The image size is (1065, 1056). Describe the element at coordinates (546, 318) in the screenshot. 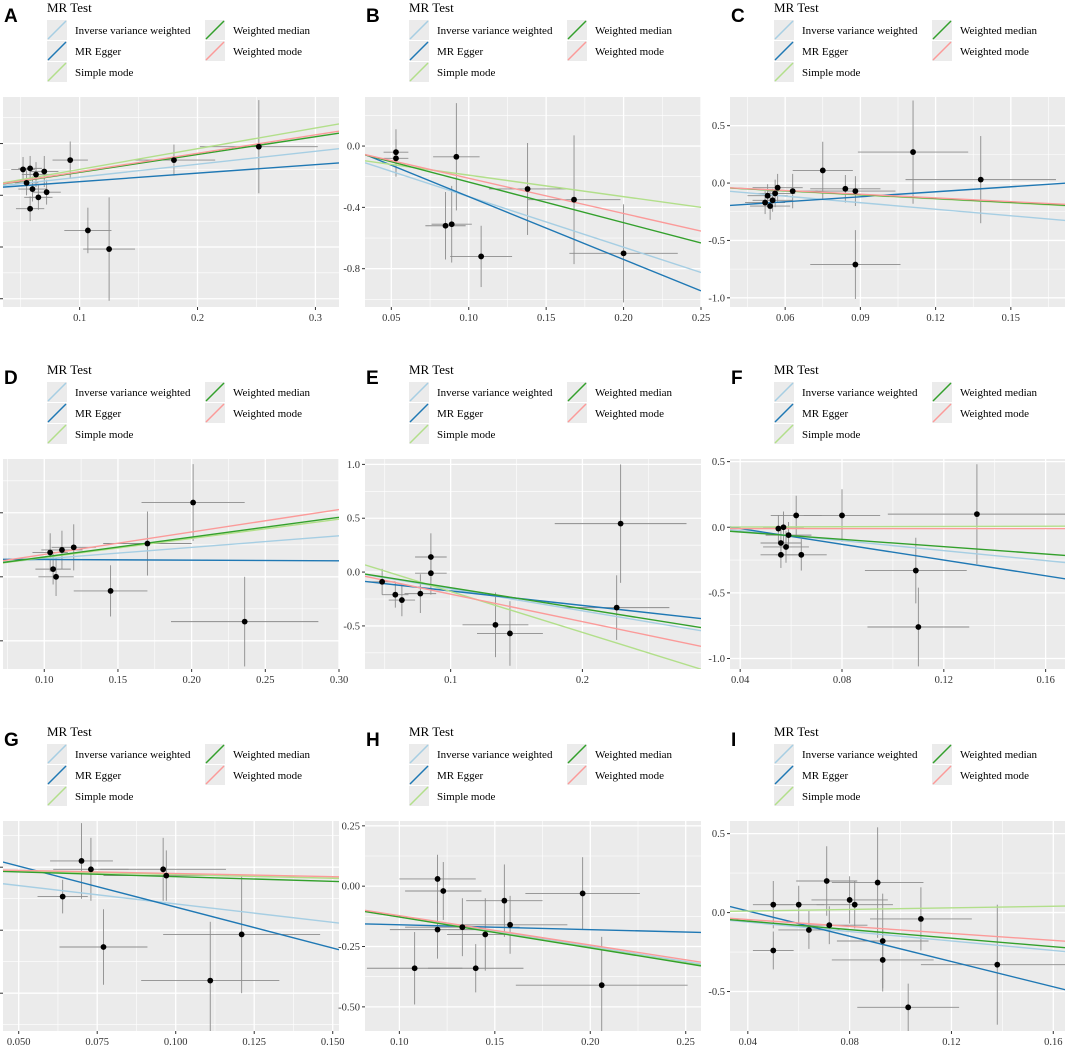

I see `x-tick-label: 0.15` at that location.